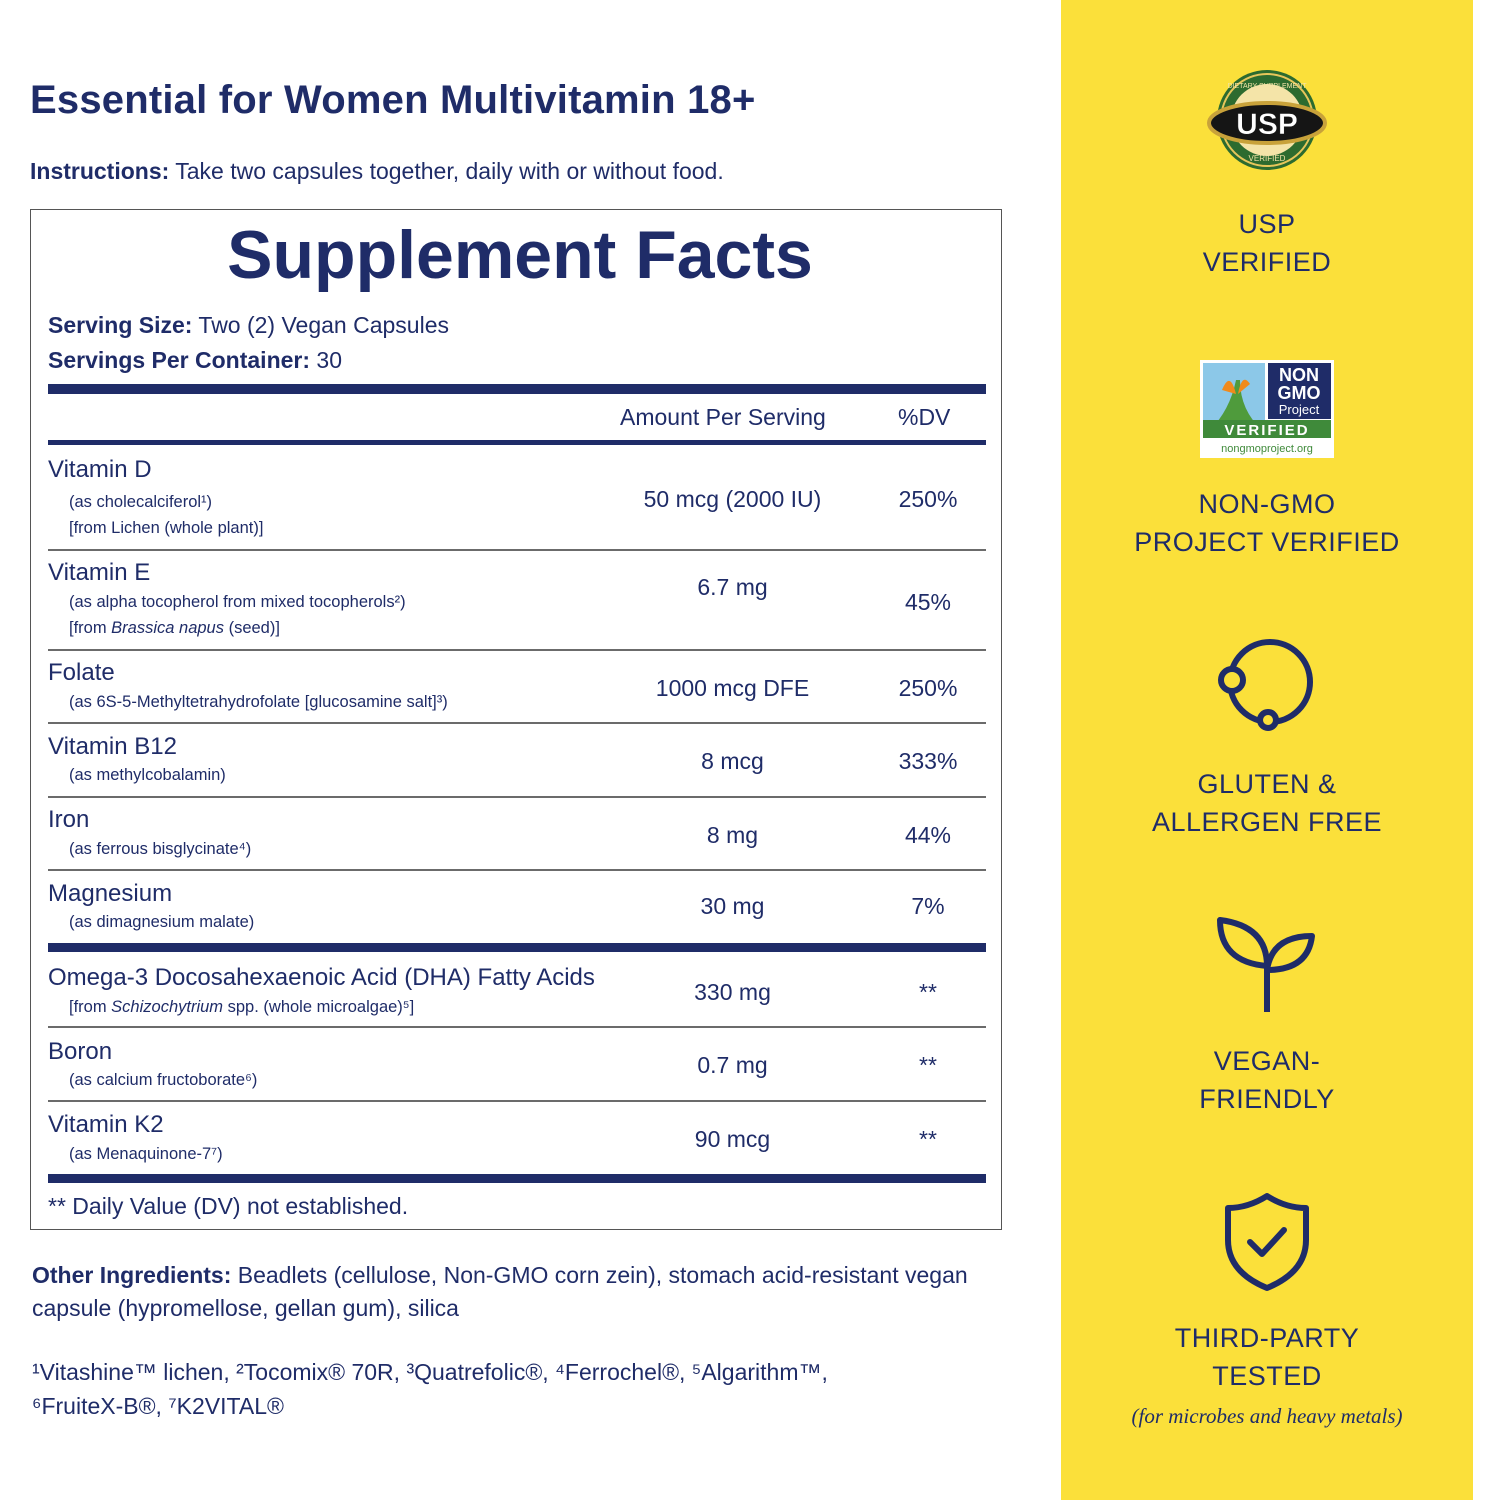 This screenshot has width=1500, height=1500. I want to click on nutrient-dv: 333%, so click(928, 761).